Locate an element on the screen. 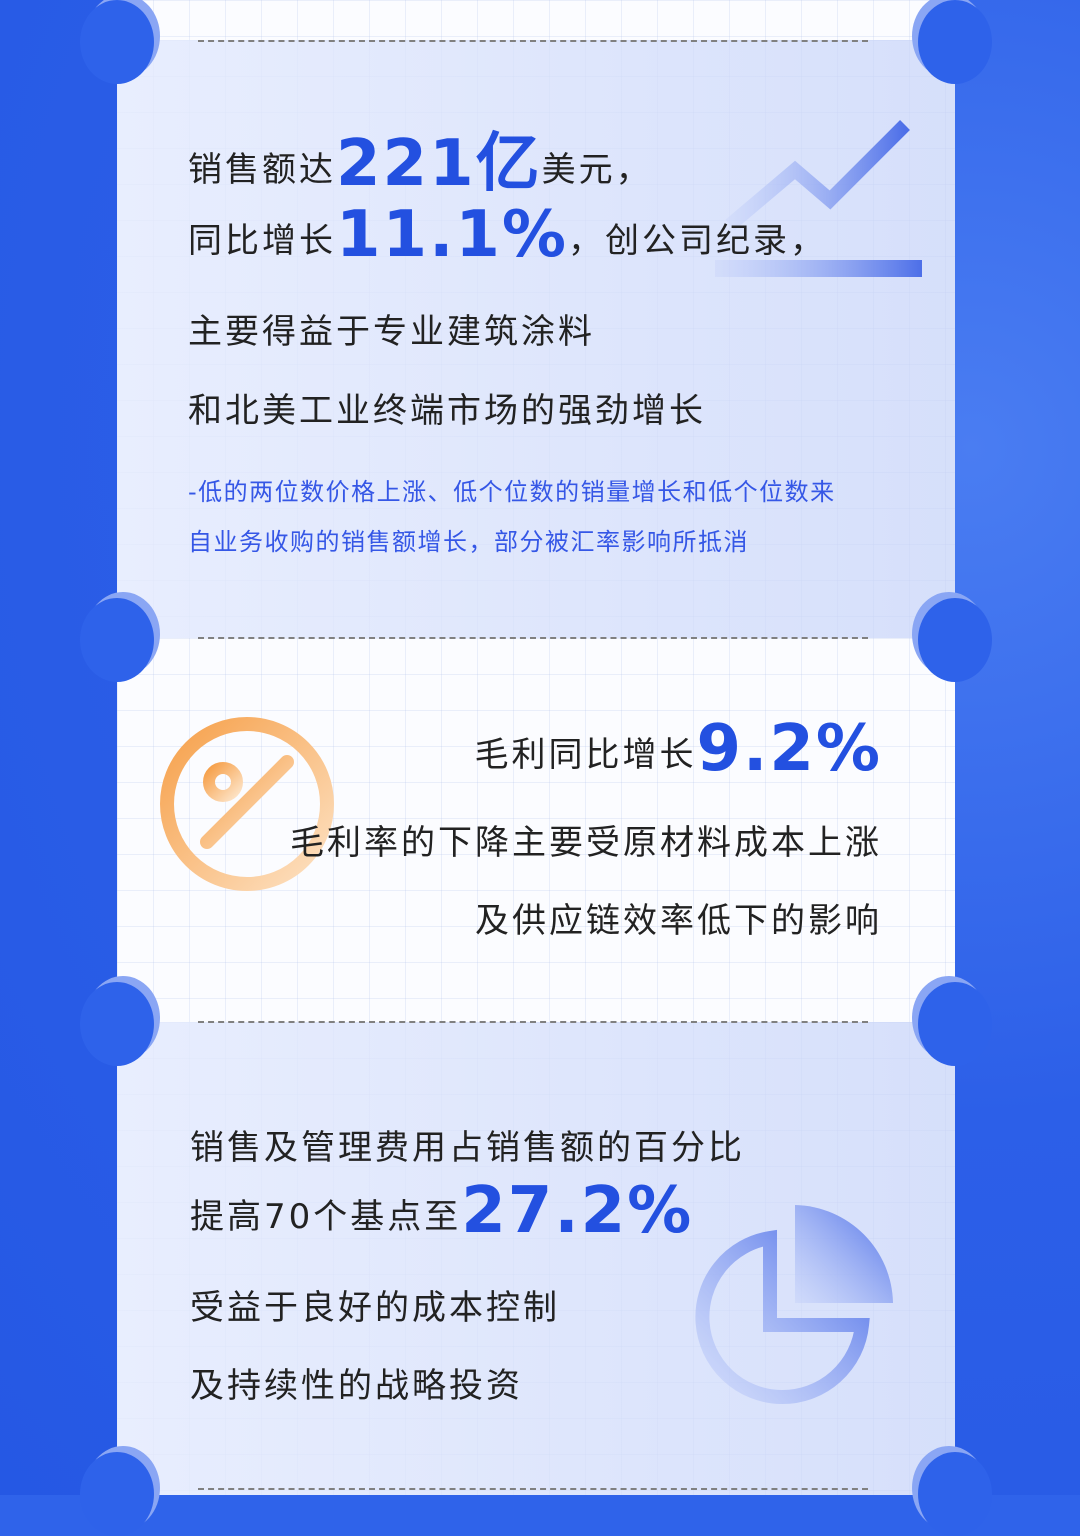  sales-line-4: 和北美工业终端市场的强劲增长 is located at coordinates (447, 411).